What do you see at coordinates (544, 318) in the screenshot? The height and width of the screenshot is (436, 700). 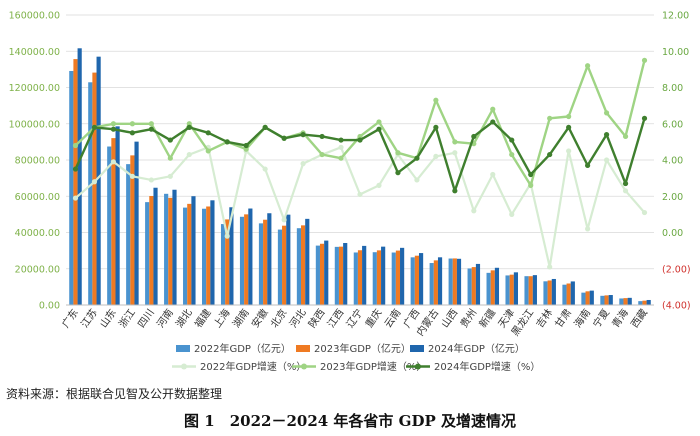 I see `category-label: 吉林` at bounding box center [544, 318].